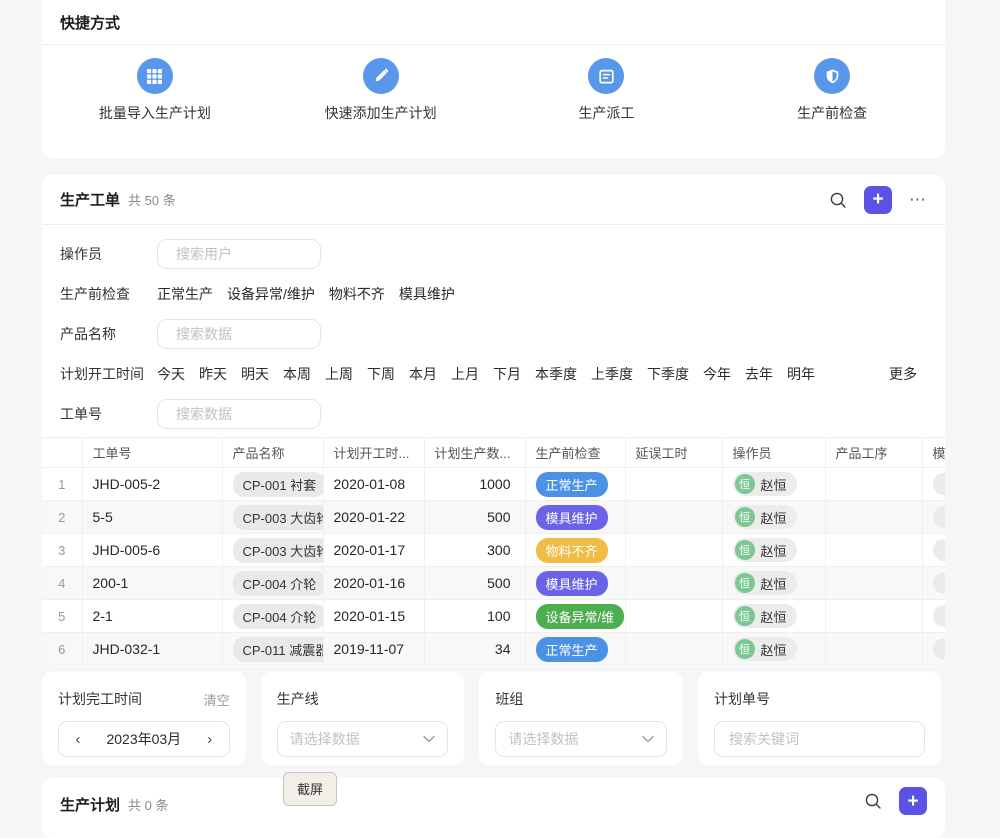  I want to click on product-search-field, so click(266, 334).